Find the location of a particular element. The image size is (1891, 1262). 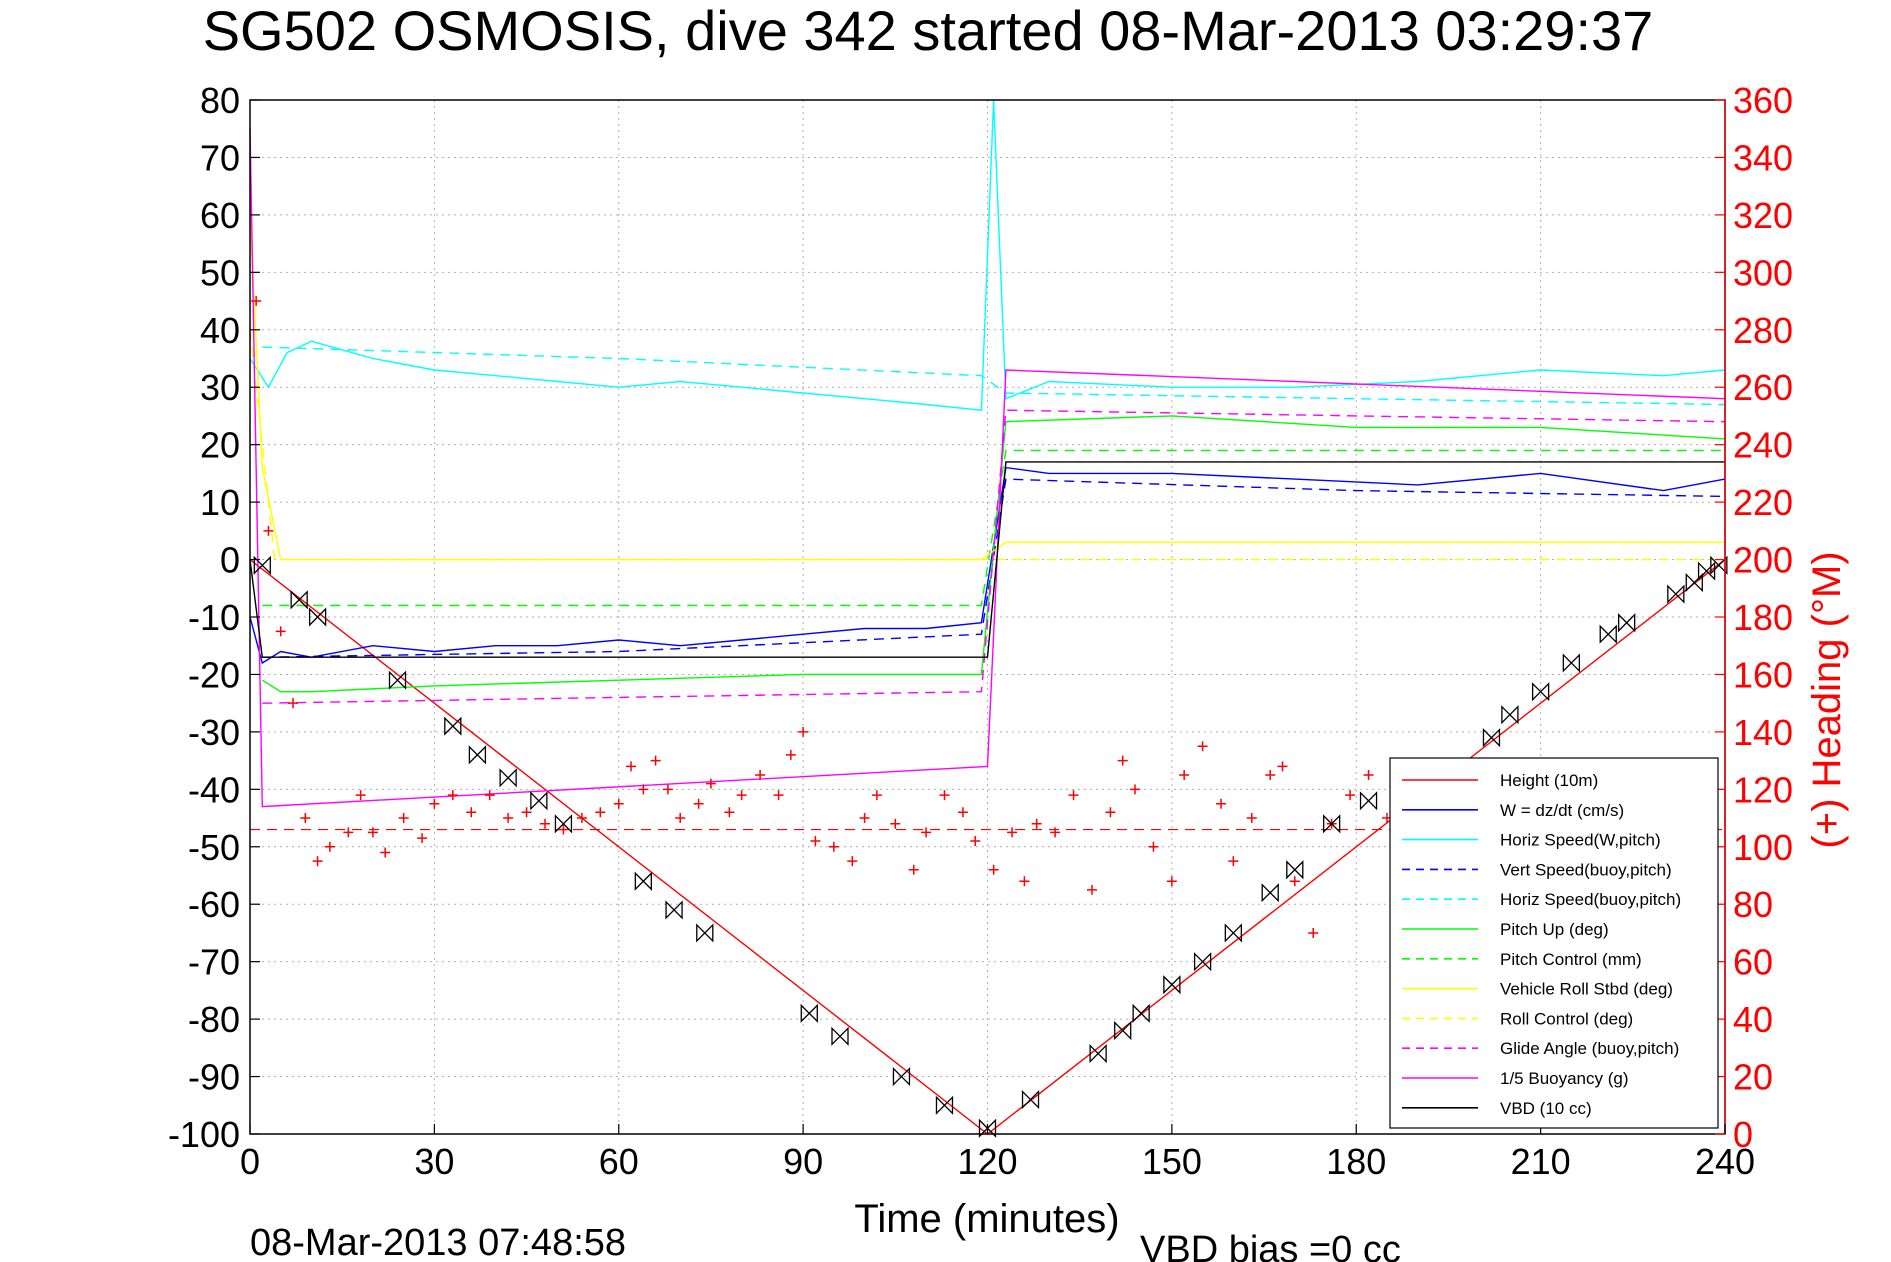

y-left-tick-label: -10 is located at coordinates (214, 617).